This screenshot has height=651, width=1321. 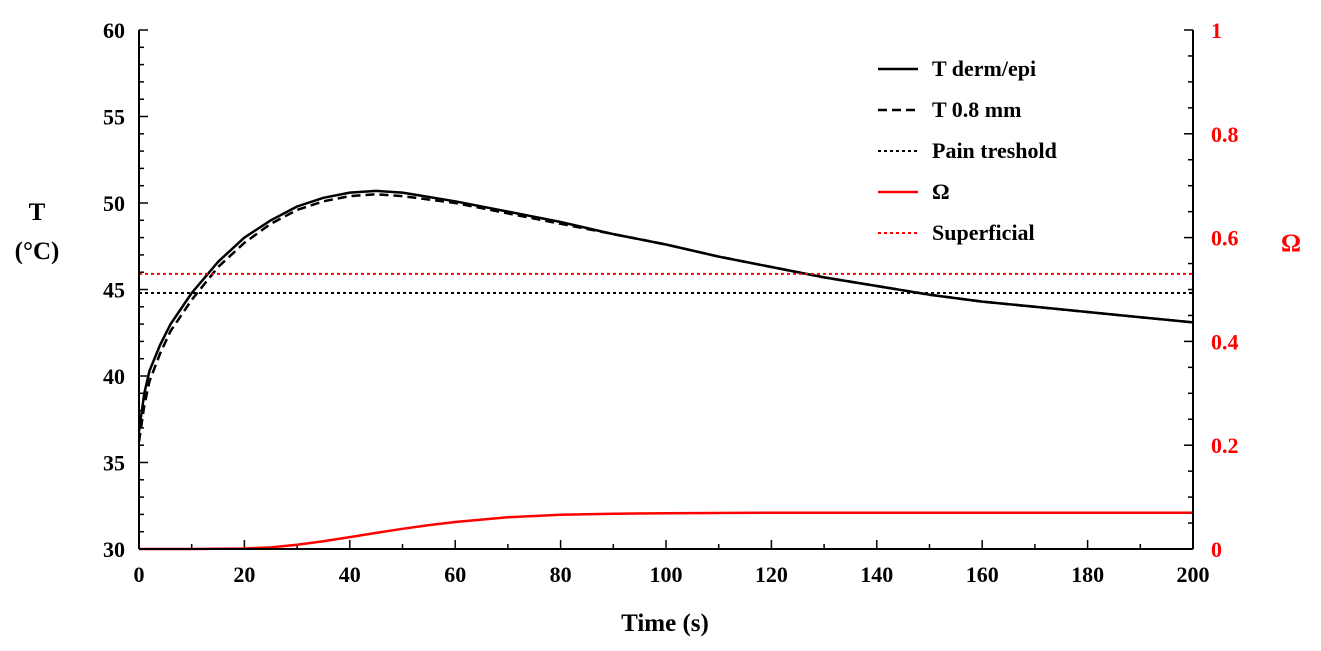 I want to click on y2-axis-title: Ω, so click(x=1291, y=243).